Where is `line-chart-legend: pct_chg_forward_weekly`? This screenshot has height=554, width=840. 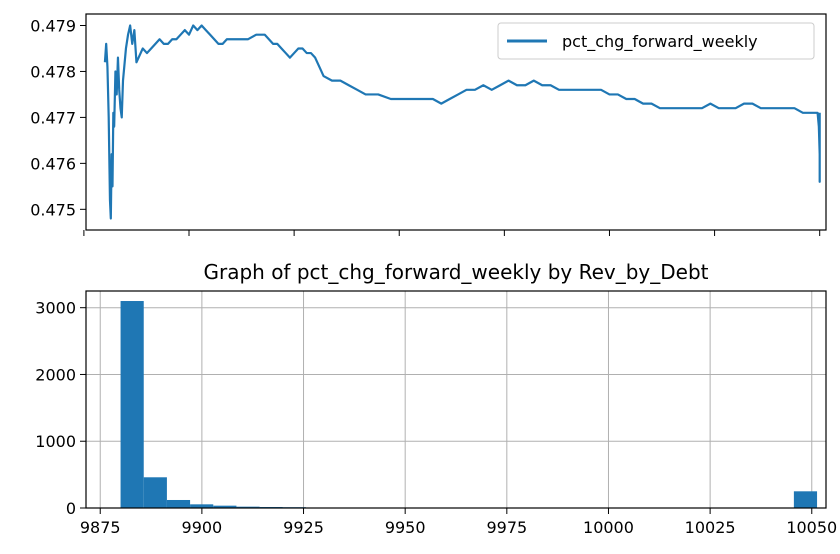
line-chart-legend: pct_chg_forward_weekly is located at coordinates (656, 41).